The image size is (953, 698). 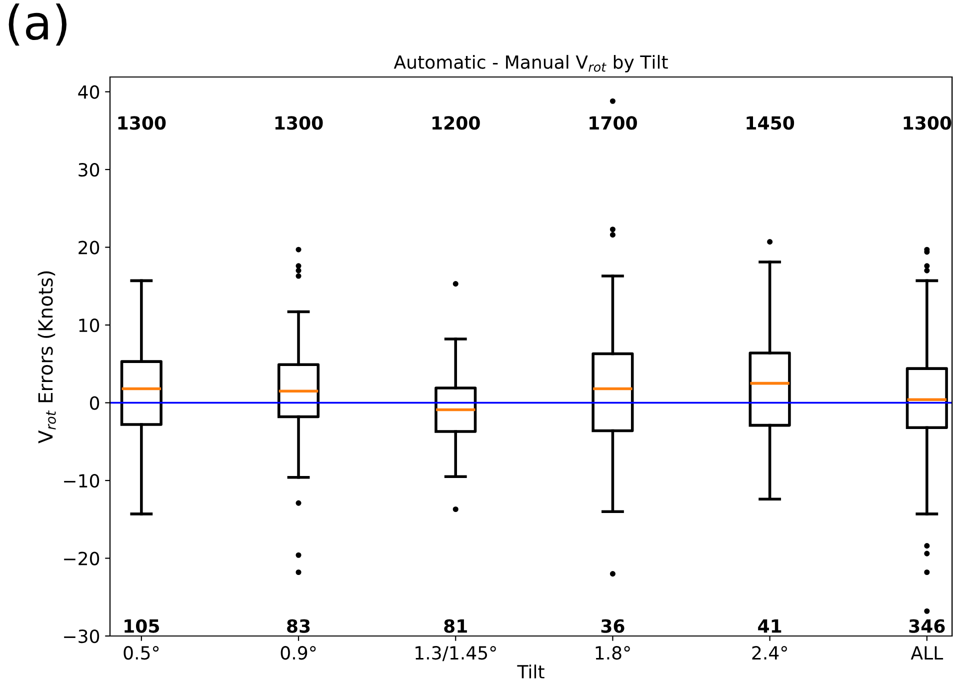 What do you see at coordinates (37, 25) in the screenshot?
I see `text: (a)` at bounding box center [37, 25].